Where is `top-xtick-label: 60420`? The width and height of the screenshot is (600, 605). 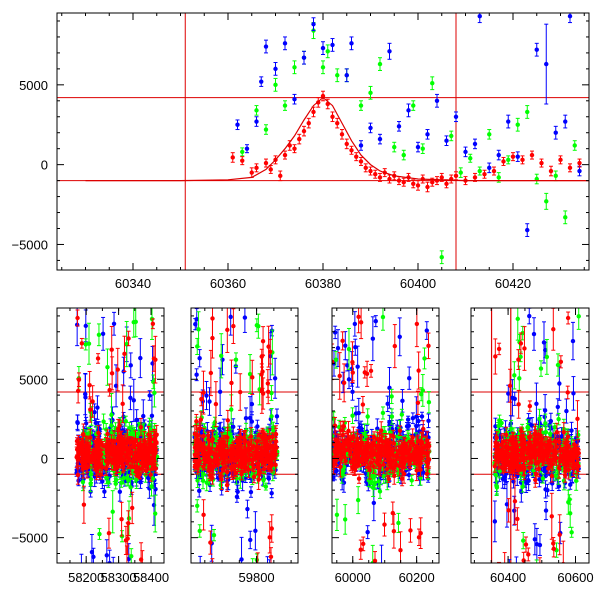
top-xtick-label: 60420 is located at coordinates (513, 283).